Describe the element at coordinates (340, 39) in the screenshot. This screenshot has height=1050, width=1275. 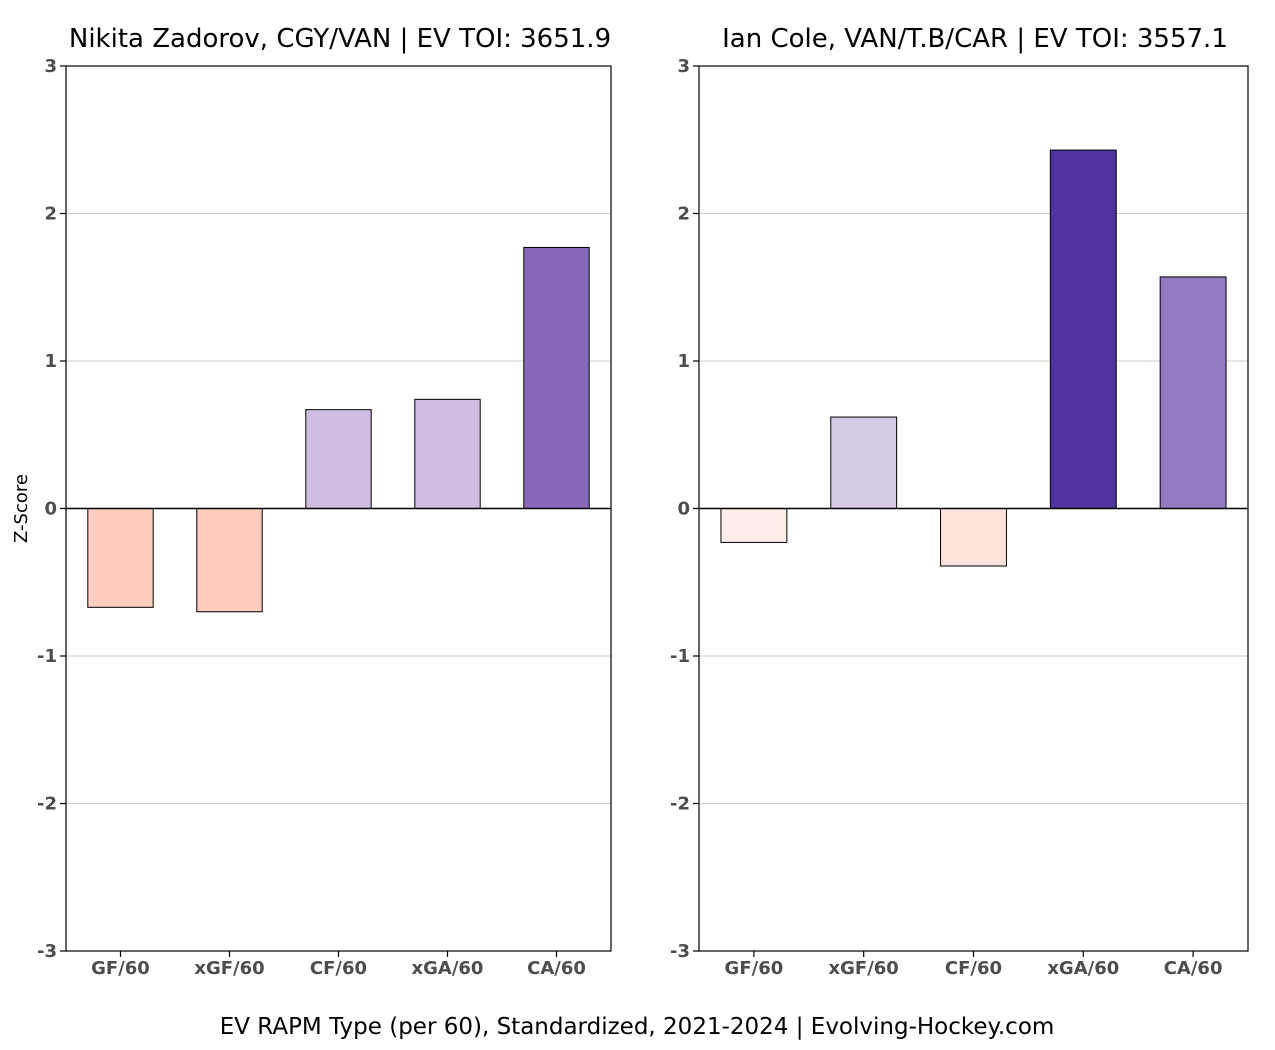
I see `panel-title: Nikita Zadorov, CGY/VAN | EV TOI: 3651.9` at that location.